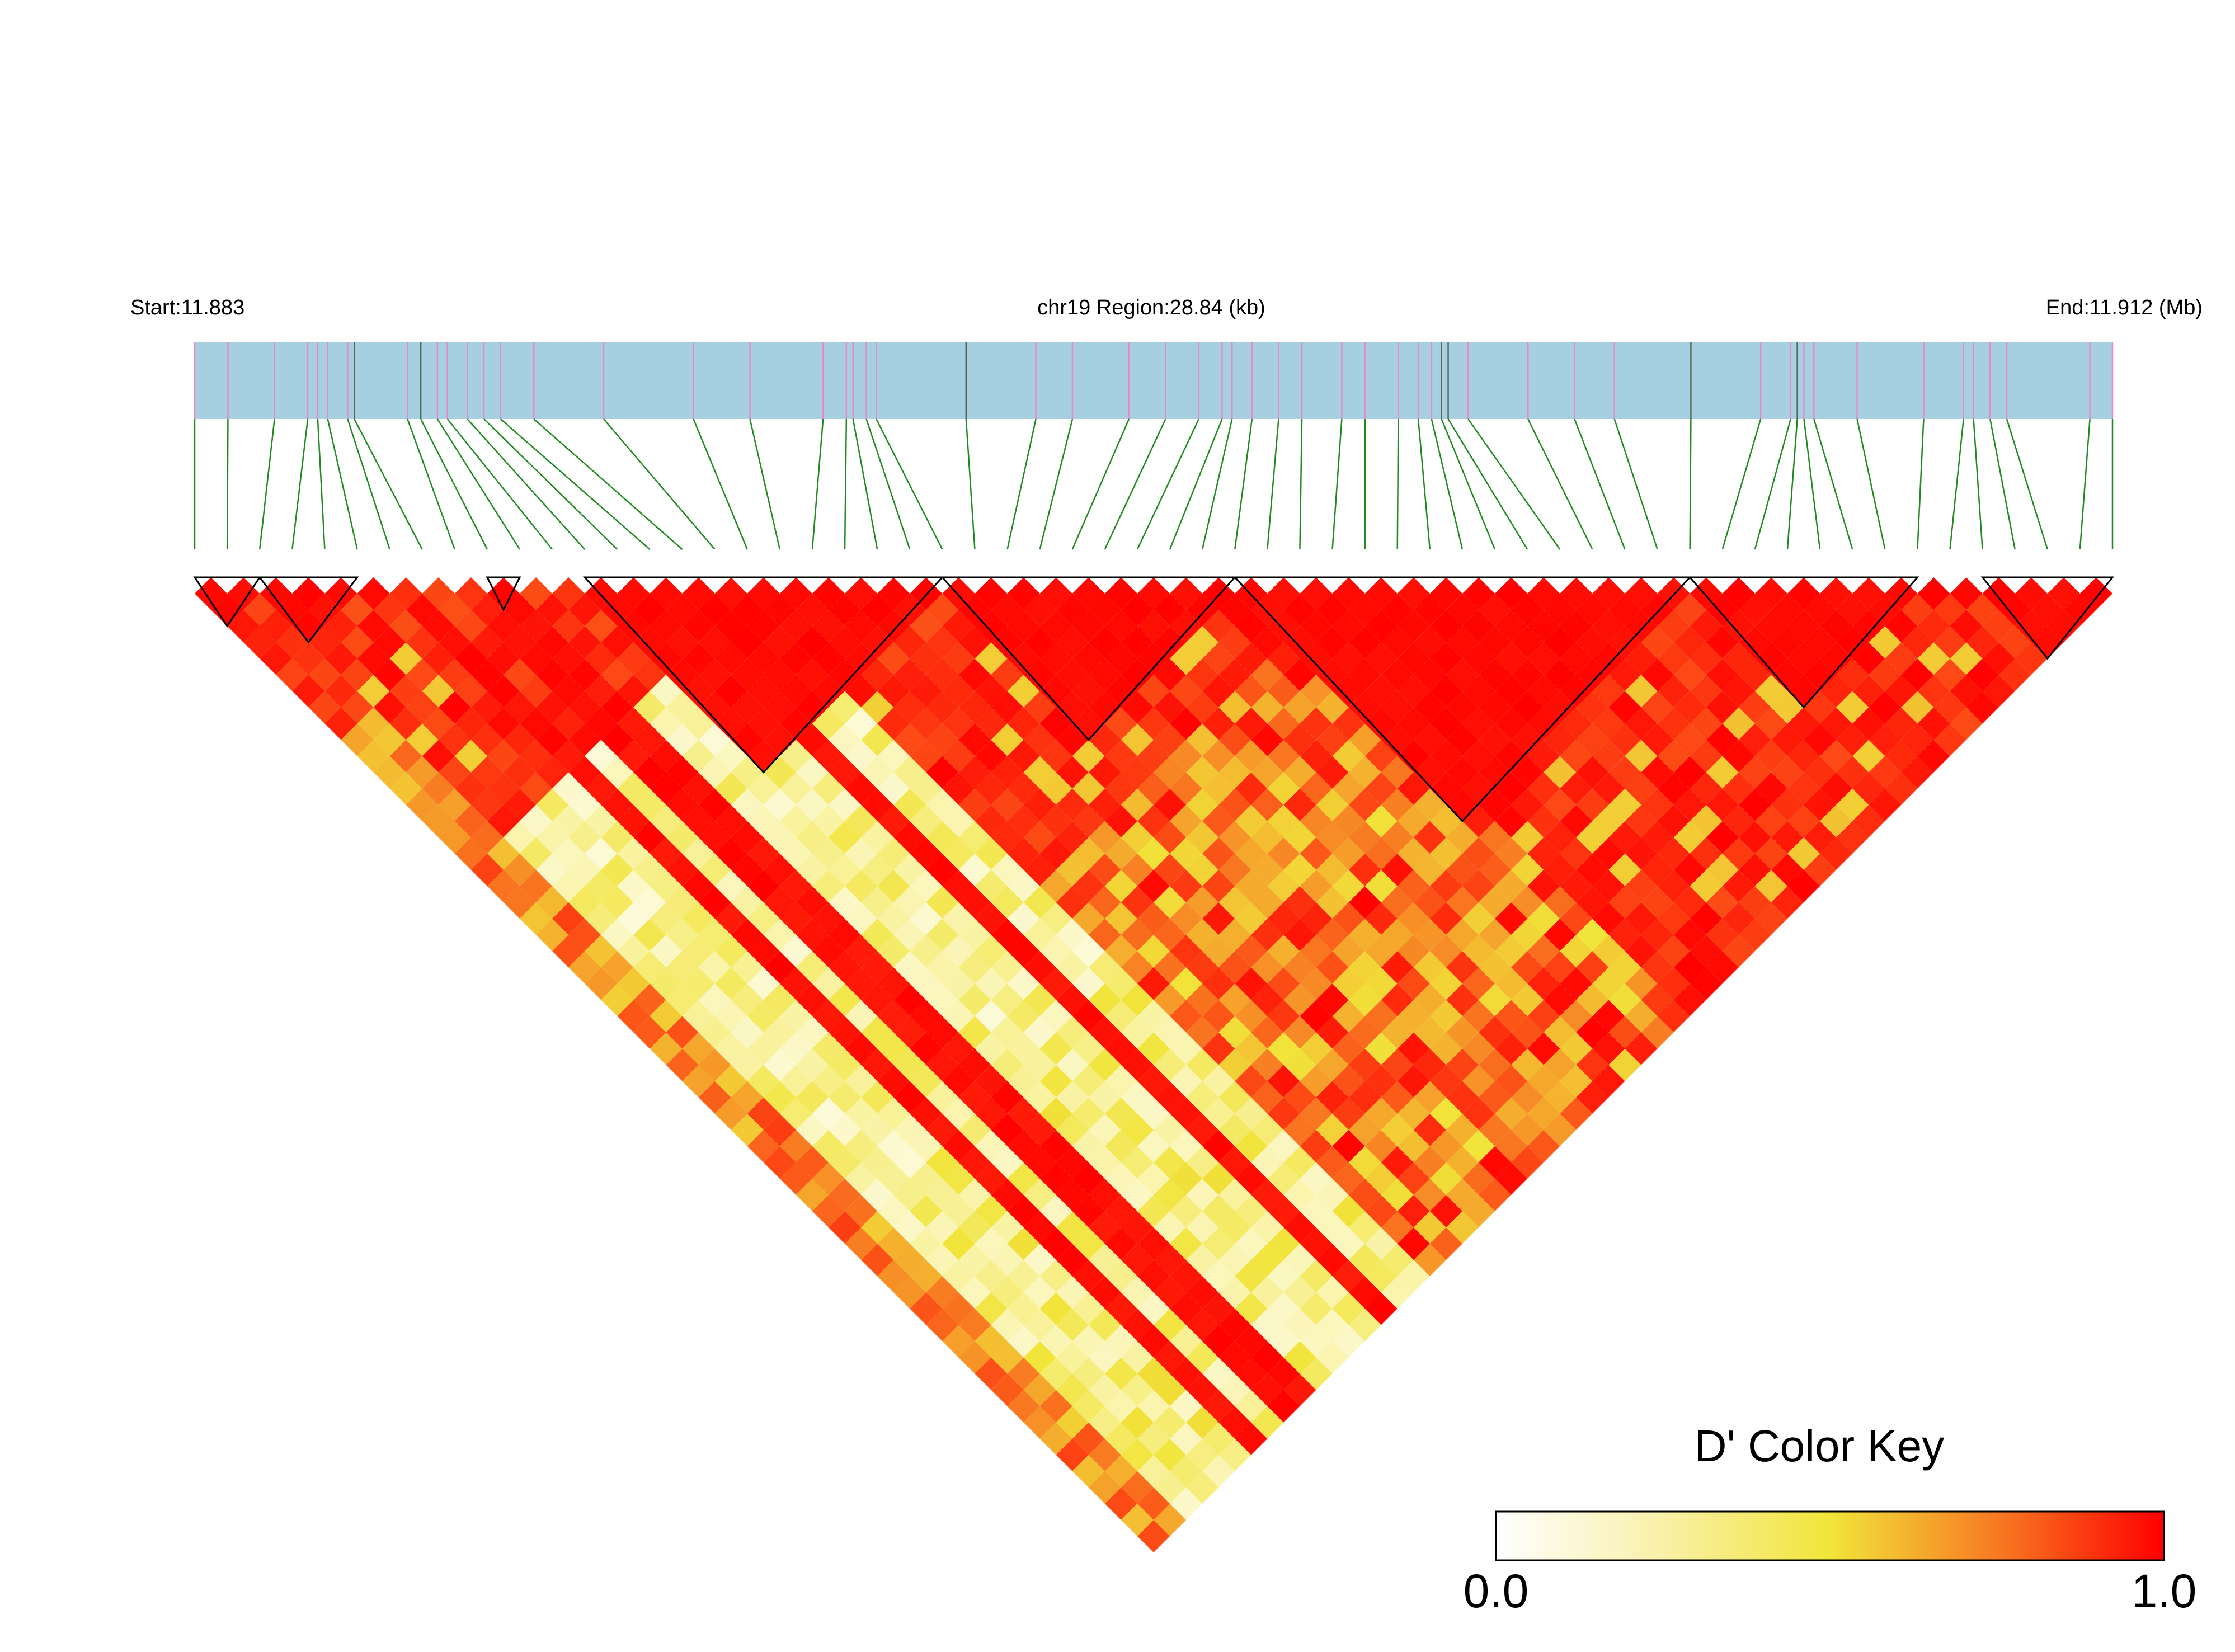 This screenshot has width=2235, height=1652. I want to click on haplotype-block, so click(1462, 699).